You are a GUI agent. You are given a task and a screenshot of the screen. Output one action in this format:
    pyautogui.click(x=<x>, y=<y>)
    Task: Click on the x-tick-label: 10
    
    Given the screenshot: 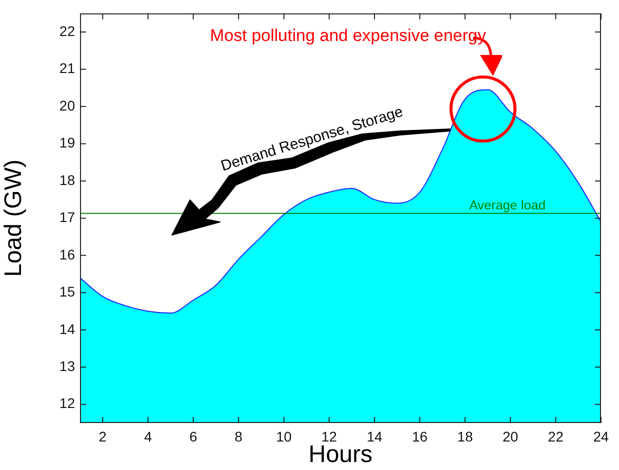 What is the action you would take?
    pyautogui.click(x=284, y=436)
    